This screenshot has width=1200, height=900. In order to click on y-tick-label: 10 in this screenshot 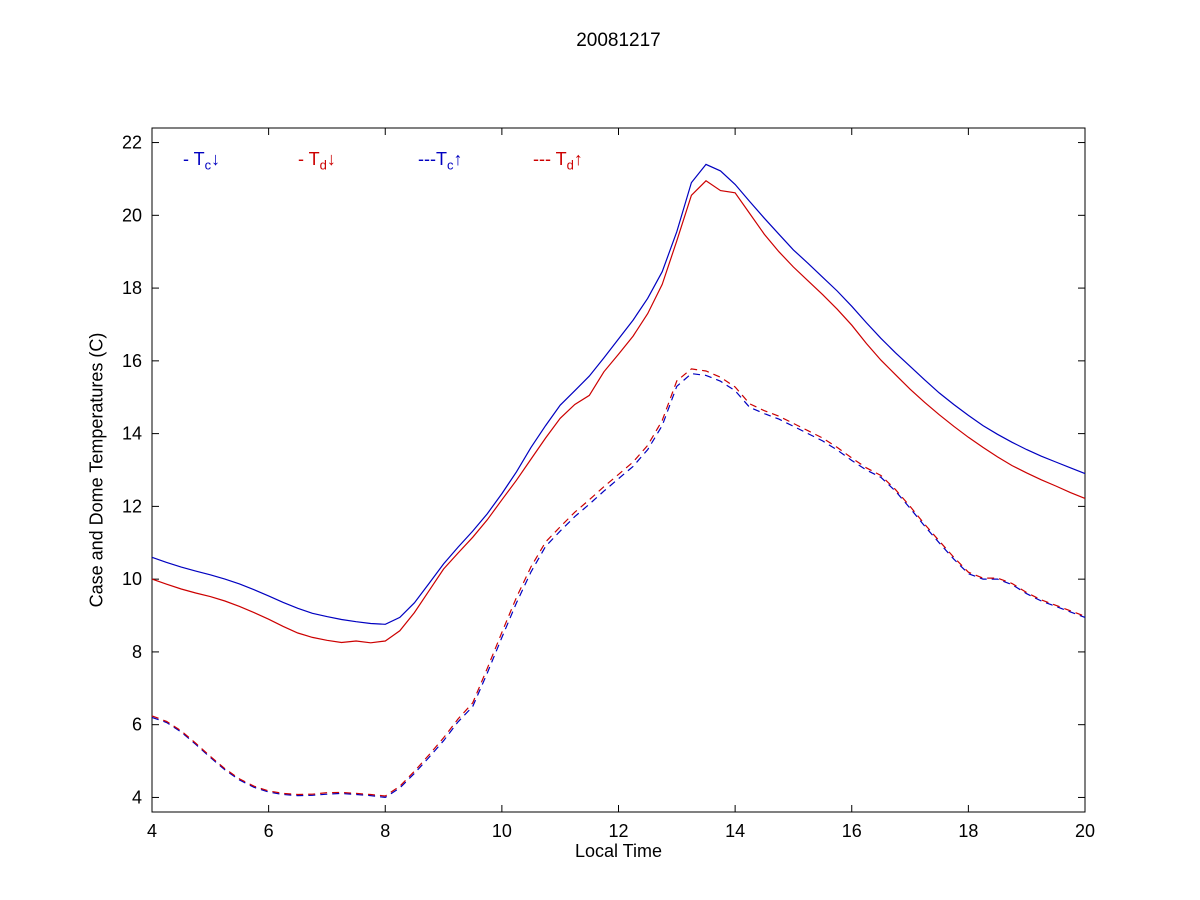, I will do `click(132, 579)`.